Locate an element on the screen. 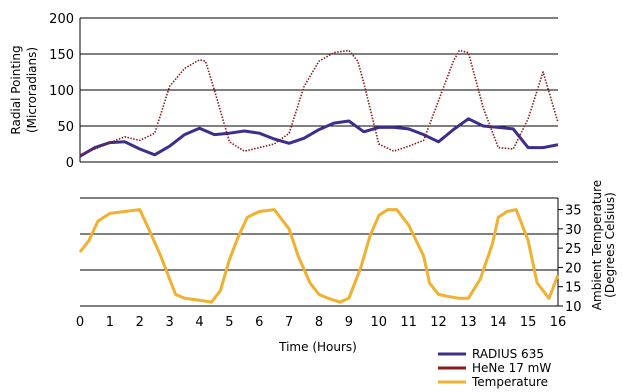 Image resolution: width=622 pixels, height=392 pixels. lower-y-tick-label: 25 is located at coordinates (573, 249).